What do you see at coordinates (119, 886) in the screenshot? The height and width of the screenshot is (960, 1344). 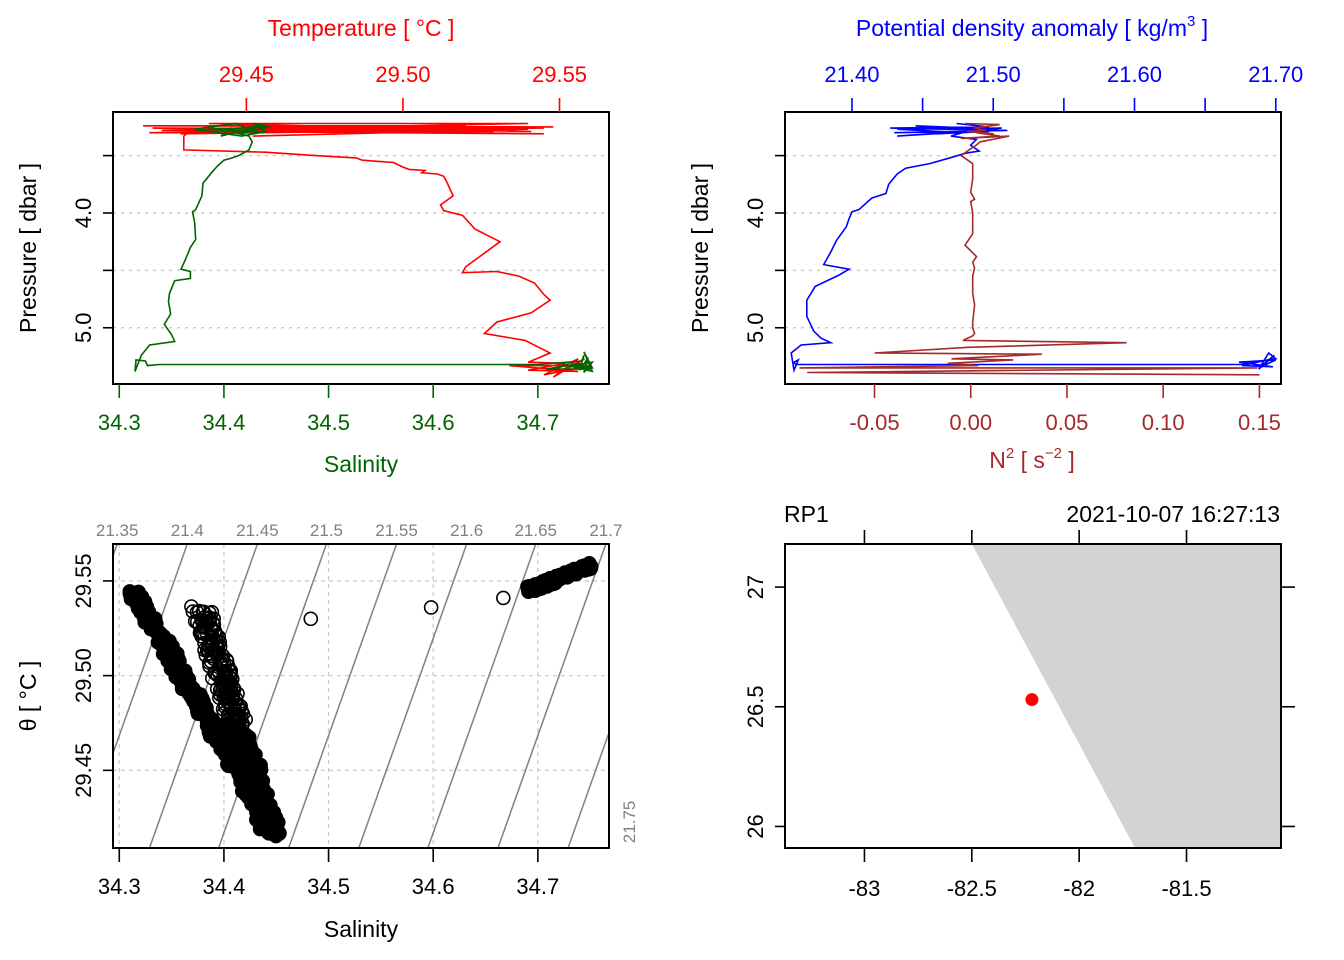 I see `x-tick-label: 34.3` at bounding box center [119, 886].